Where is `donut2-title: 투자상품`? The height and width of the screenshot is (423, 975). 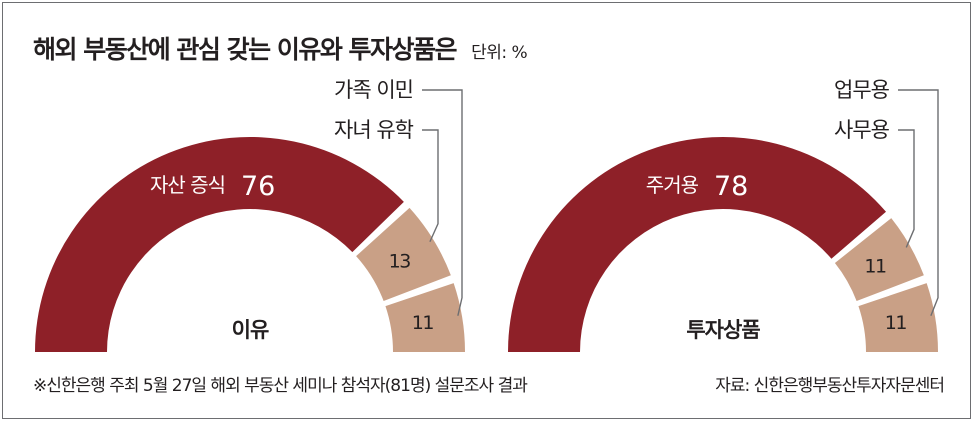 donut2-title: 투자상품 is located at coordinates (723, 330).